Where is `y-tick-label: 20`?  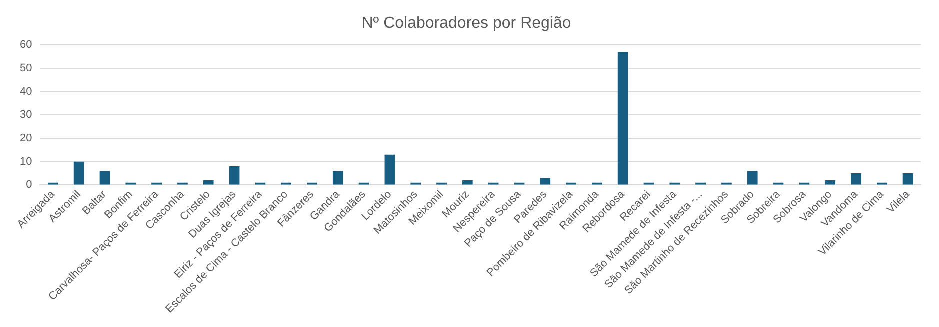 y-tick-label: 20 is located at coordinates (26, 138).